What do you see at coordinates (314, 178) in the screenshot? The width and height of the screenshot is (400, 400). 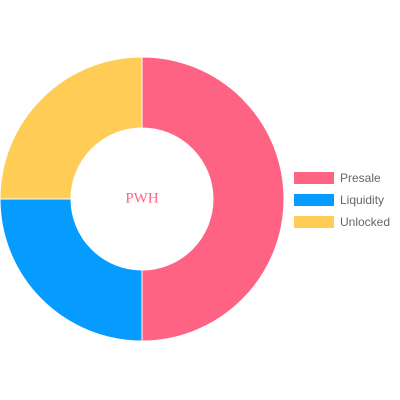 I see `legend-swatch-presale` at bounding box center [314, 178].